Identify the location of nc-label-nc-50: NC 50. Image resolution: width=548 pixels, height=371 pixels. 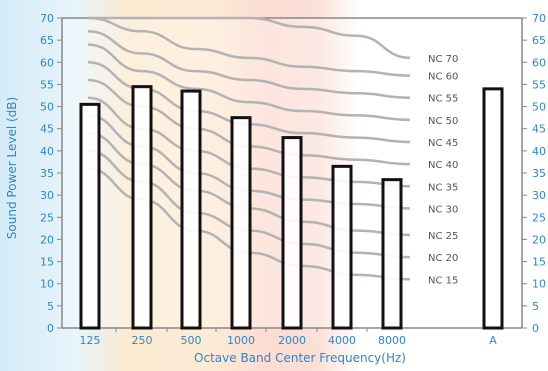
(443, 121).